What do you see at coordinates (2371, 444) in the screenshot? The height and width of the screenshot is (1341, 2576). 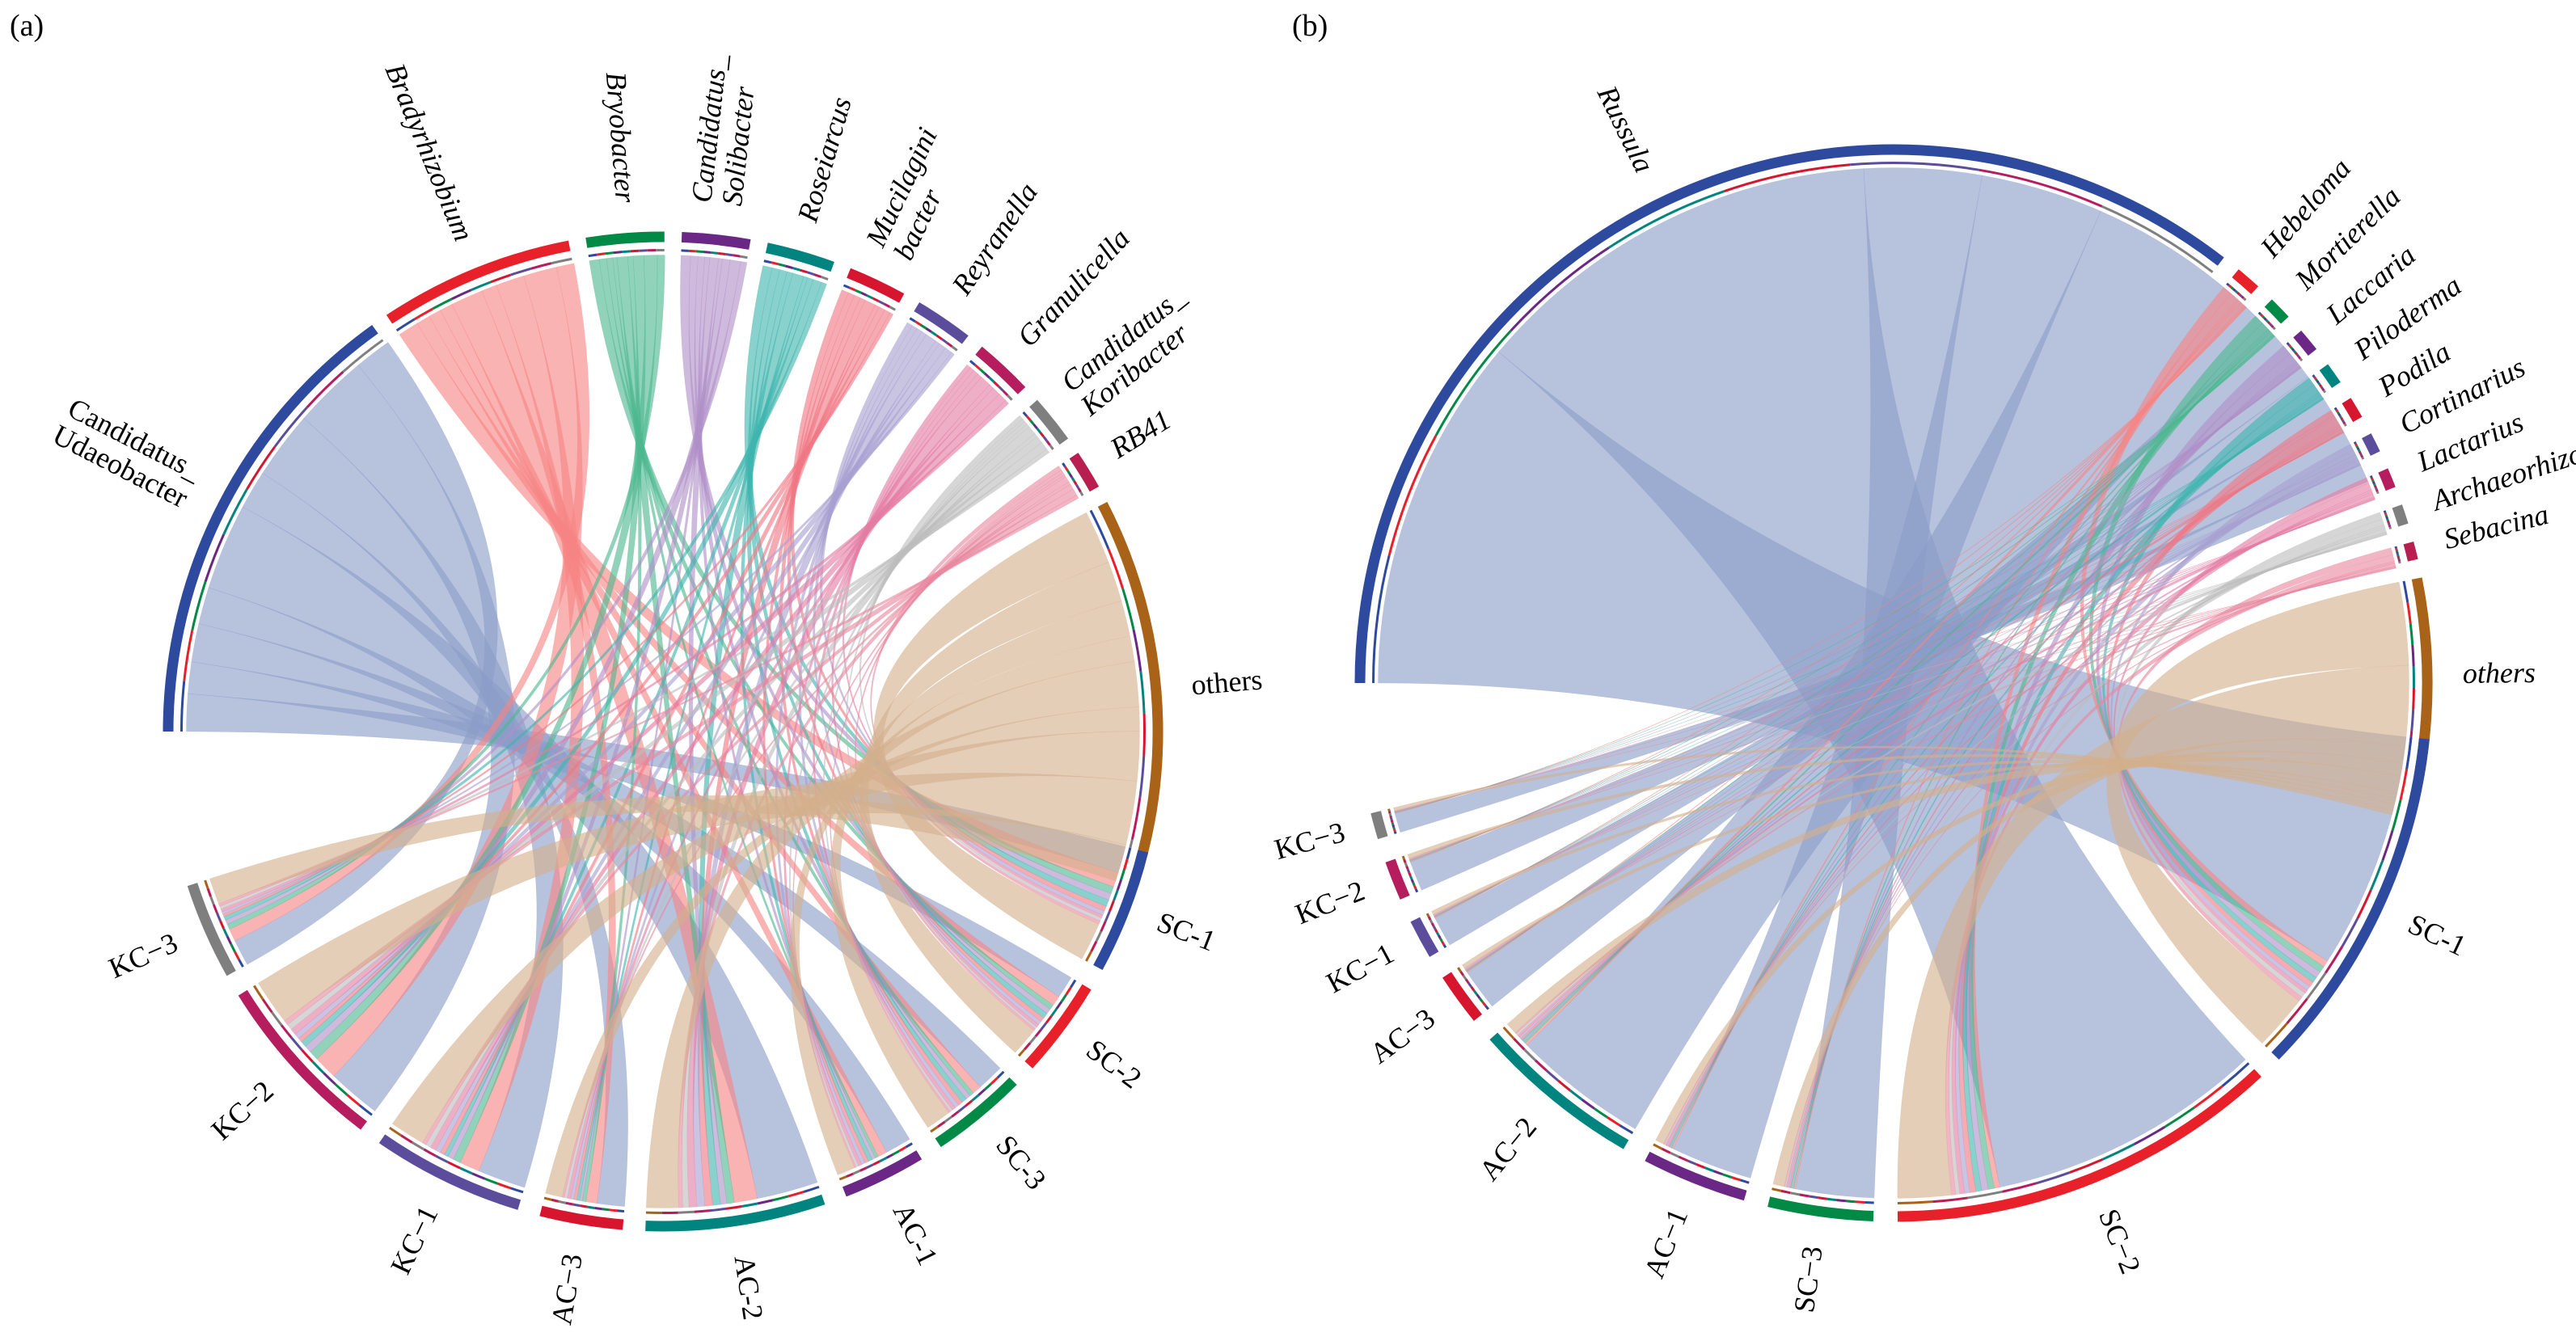 I see `top-segment-cortinarius` at bounding box center [2371, 444].